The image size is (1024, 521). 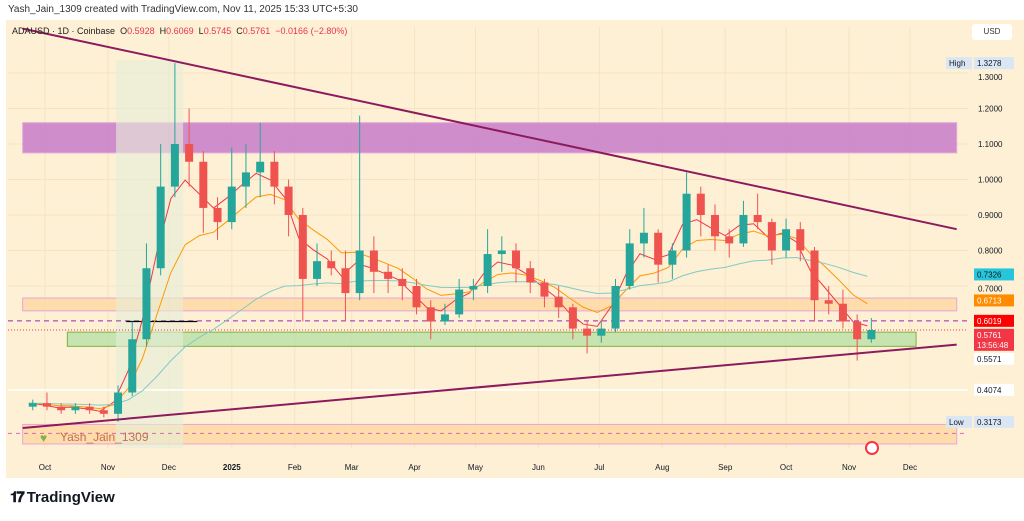 I want to click on price-label: 0.5571, so click(x=989, y=359).